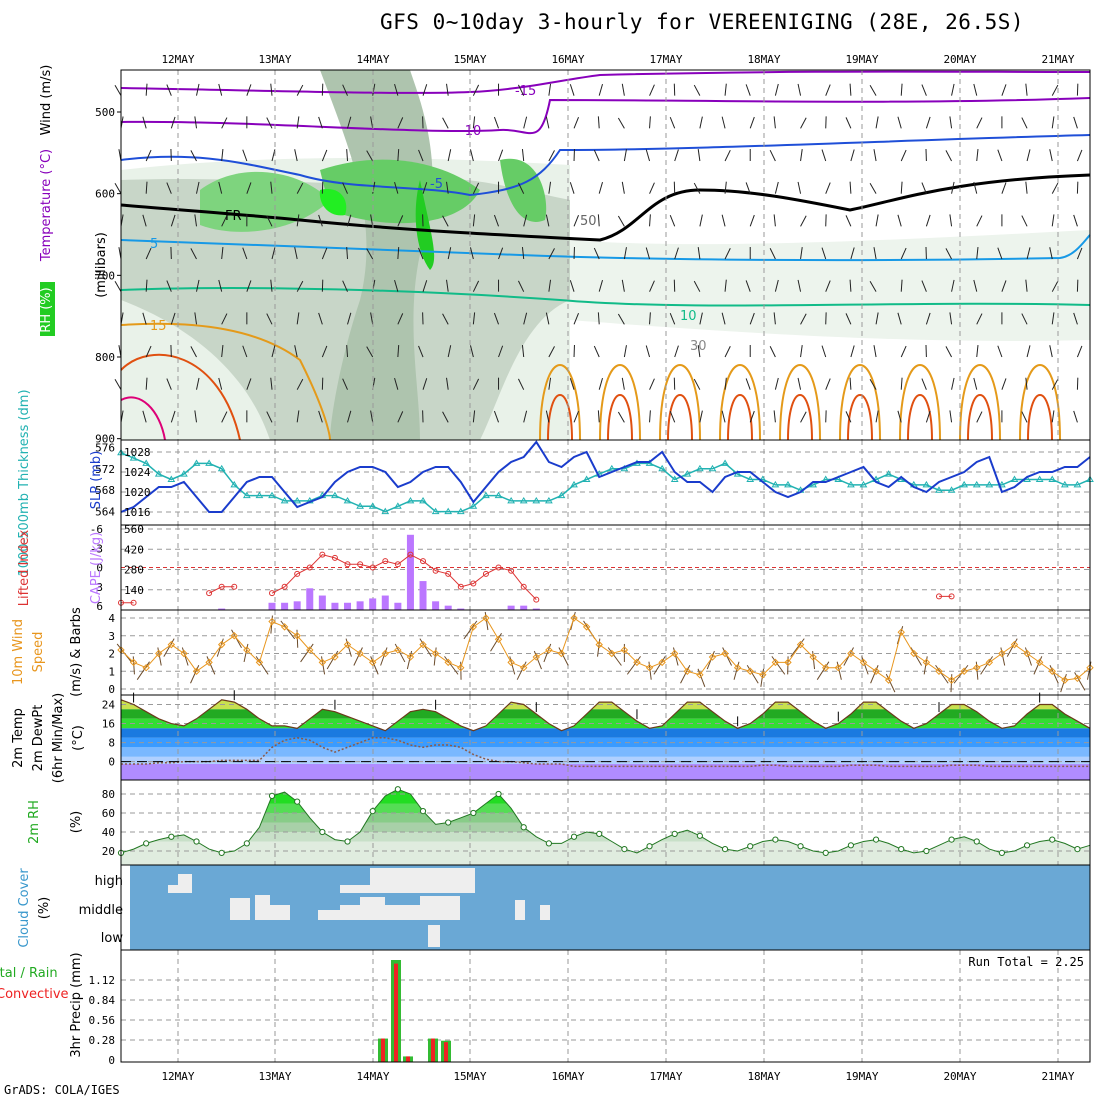 Image resolution: width=1100 pixels, height=1100 pixels. Describe the element at coordinates (137, 472) in the screenshot. I see `slp-tick-label: 1024` at that location.